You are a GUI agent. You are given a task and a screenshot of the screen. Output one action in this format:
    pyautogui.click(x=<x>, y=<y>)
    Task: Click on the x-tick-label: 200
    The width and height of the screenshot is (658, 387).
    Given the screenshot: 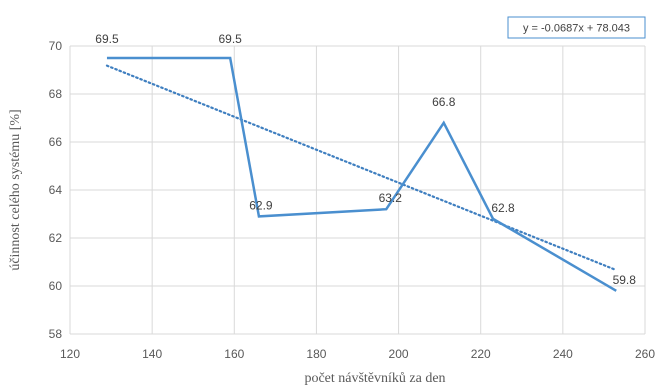 What is the action you would take?
    pyautogui.click(x=399, y=354)
    